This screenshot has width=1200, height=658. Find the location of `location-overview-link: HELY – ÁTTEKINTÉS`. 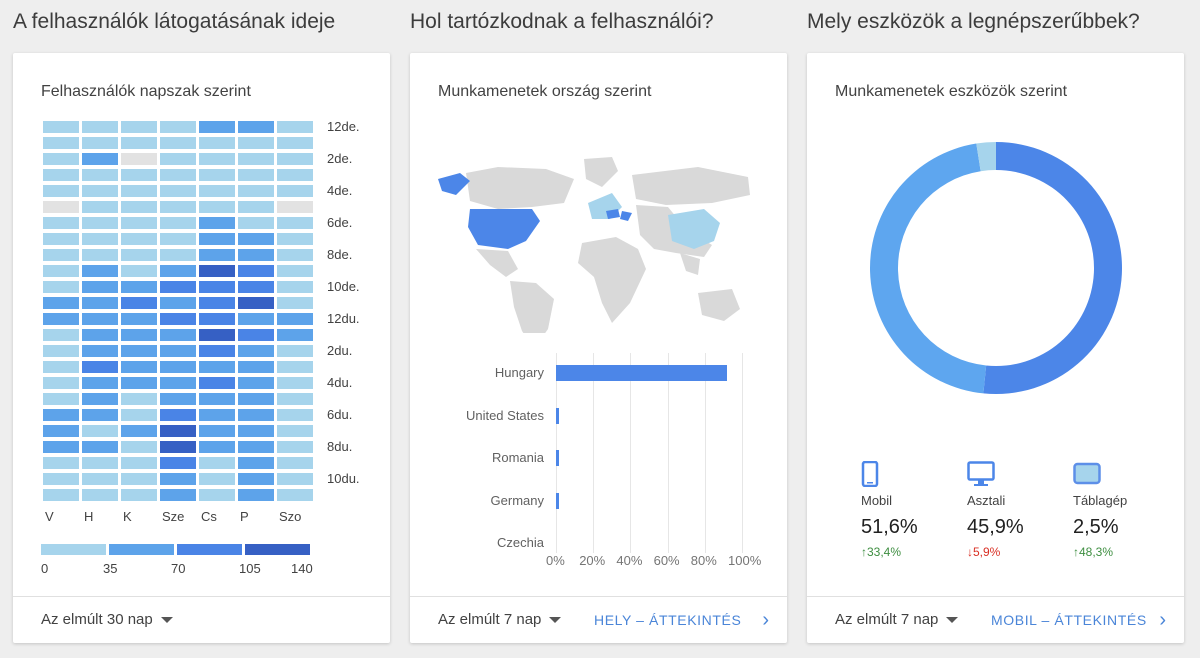

location-overview-link: HELY – ÁTTEKINTÉS is located at coordinates (668, 620).